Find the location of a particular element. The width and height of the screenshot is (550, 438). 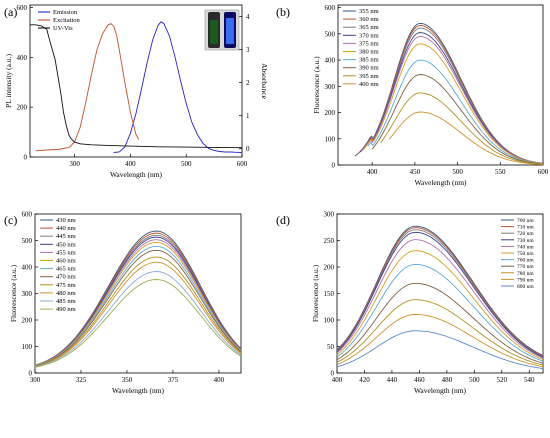

legend-entry: 370 nm is located at coordinates (369, 35).